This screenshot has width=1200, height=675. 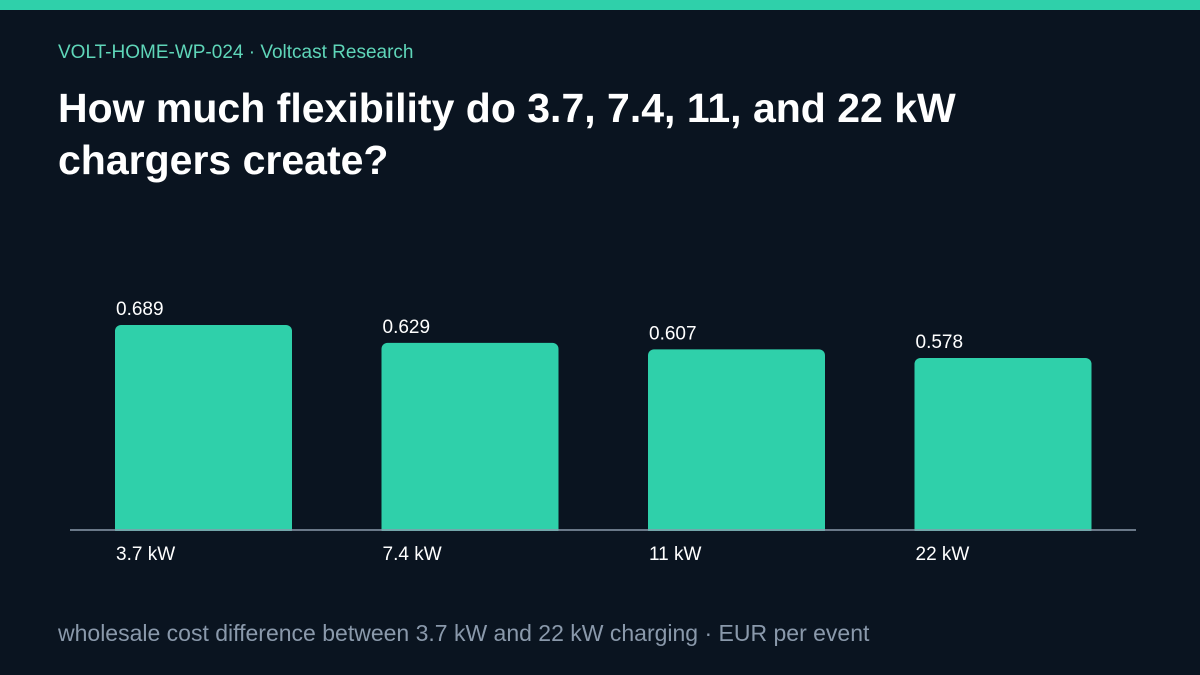 What do you see at coordinates (600, 535) in the screenshot?
I see `baseline-mask` at bounding box center [600, 535].